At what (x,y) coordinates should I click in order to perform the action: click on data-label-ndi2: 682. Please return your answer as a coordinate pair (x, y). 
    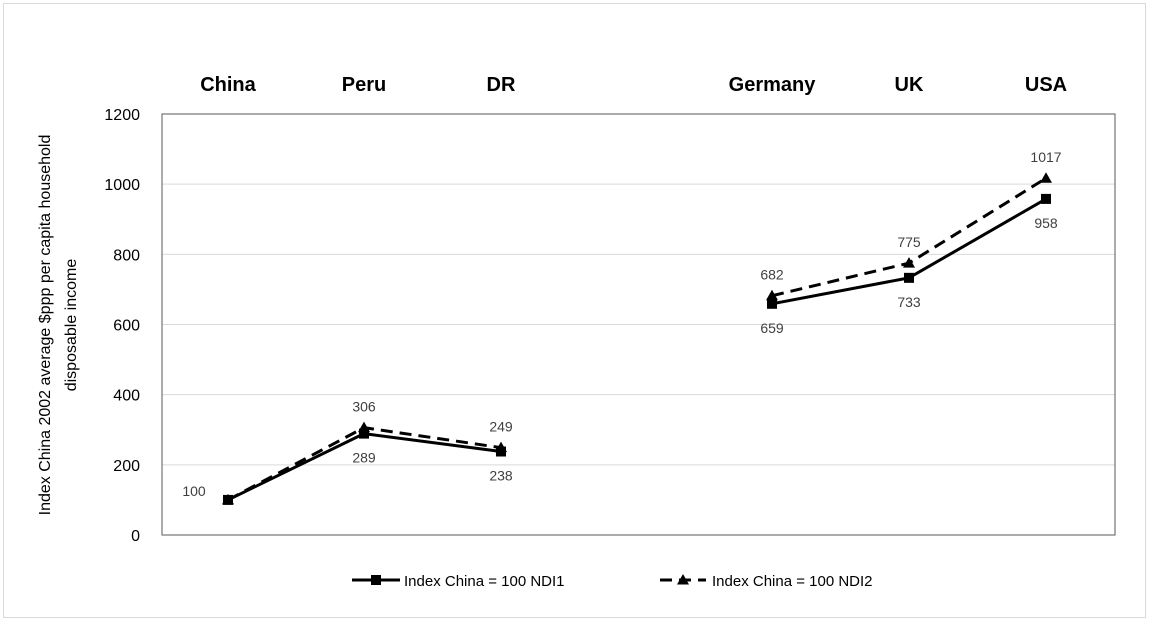
    Looking at the image, I should click on (772, 275).